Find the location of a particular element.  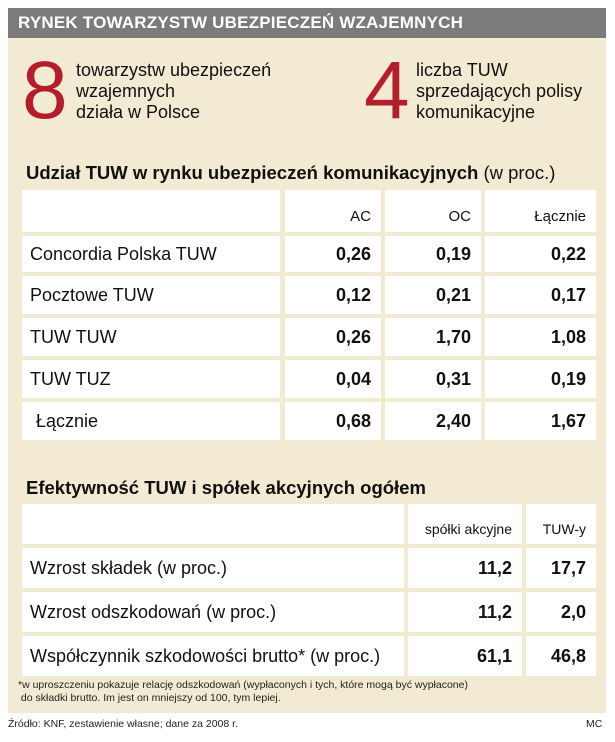

table2-row-label: Wzrost składek (w proc.) is located at coordinates (213, 568).